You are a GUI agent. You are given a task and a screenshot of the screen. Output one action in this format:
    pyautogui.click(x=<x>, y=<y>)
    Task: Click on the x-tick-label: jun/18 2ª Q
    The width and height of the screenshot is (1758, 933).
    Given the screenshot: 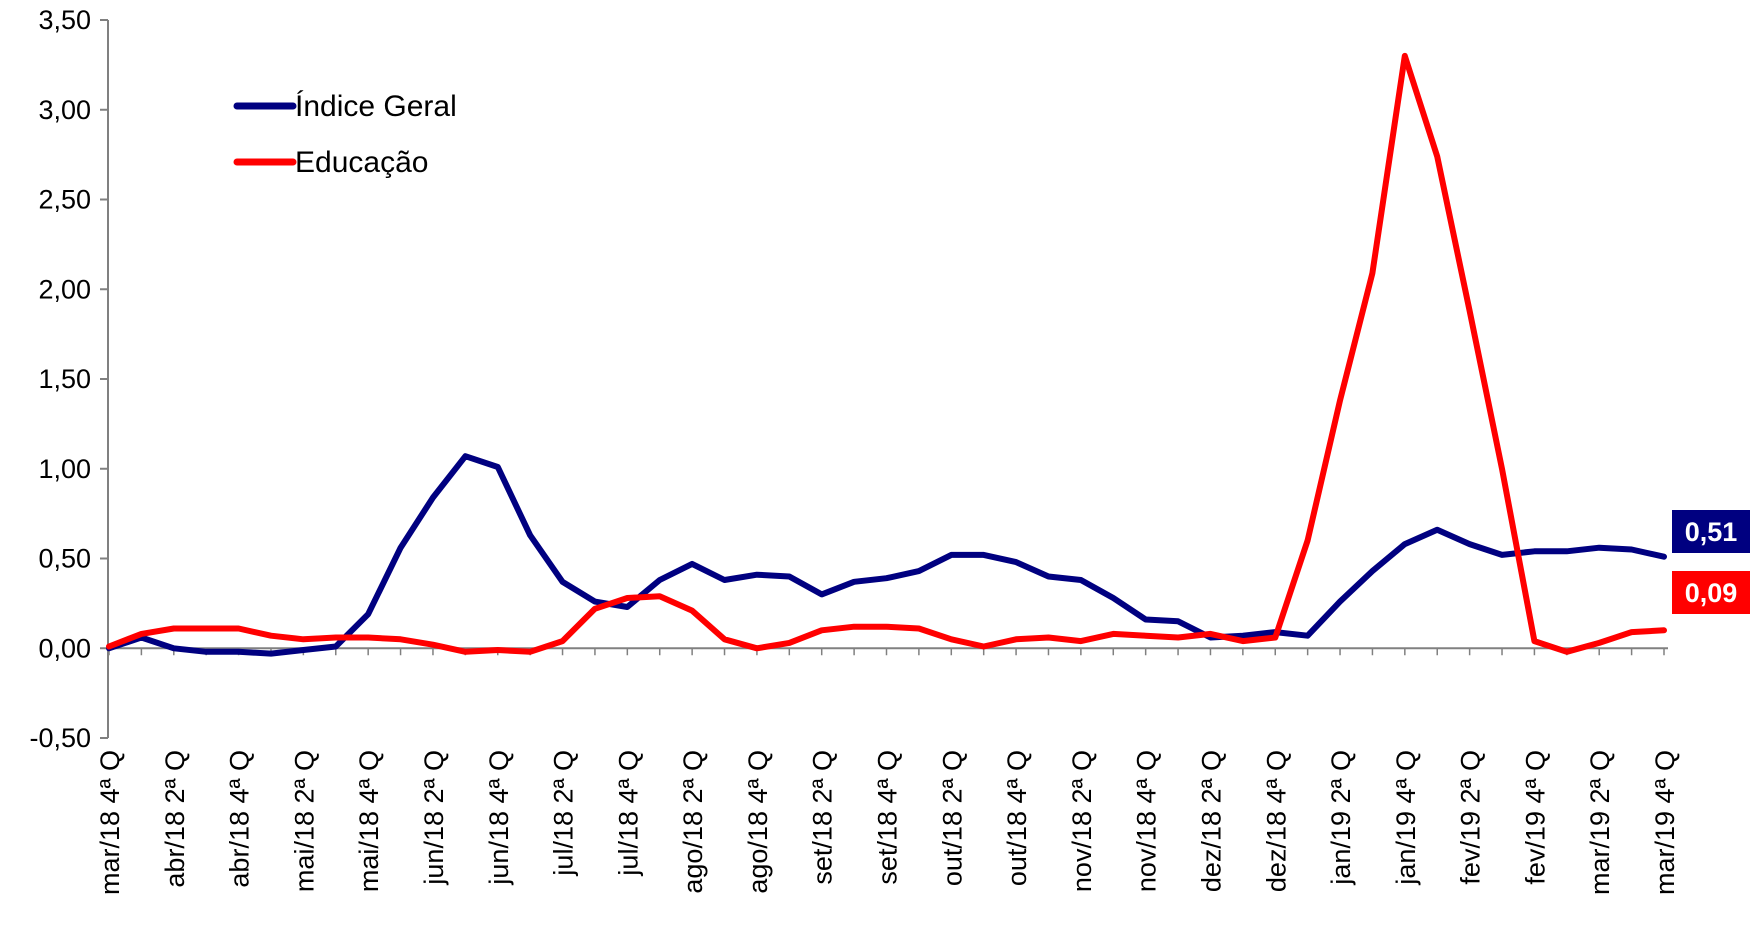 What is the action you would take?
    pyautogui.click(x=434, y=818)
    